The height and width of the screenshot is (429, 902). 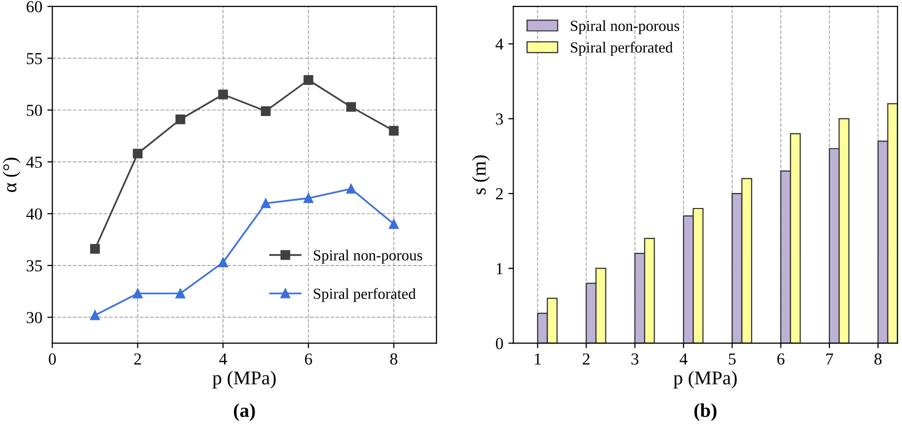 What do you see at coordinates (705, 412) in the screenshot?
I see `text: (b)` at bounding box center [705, 412].